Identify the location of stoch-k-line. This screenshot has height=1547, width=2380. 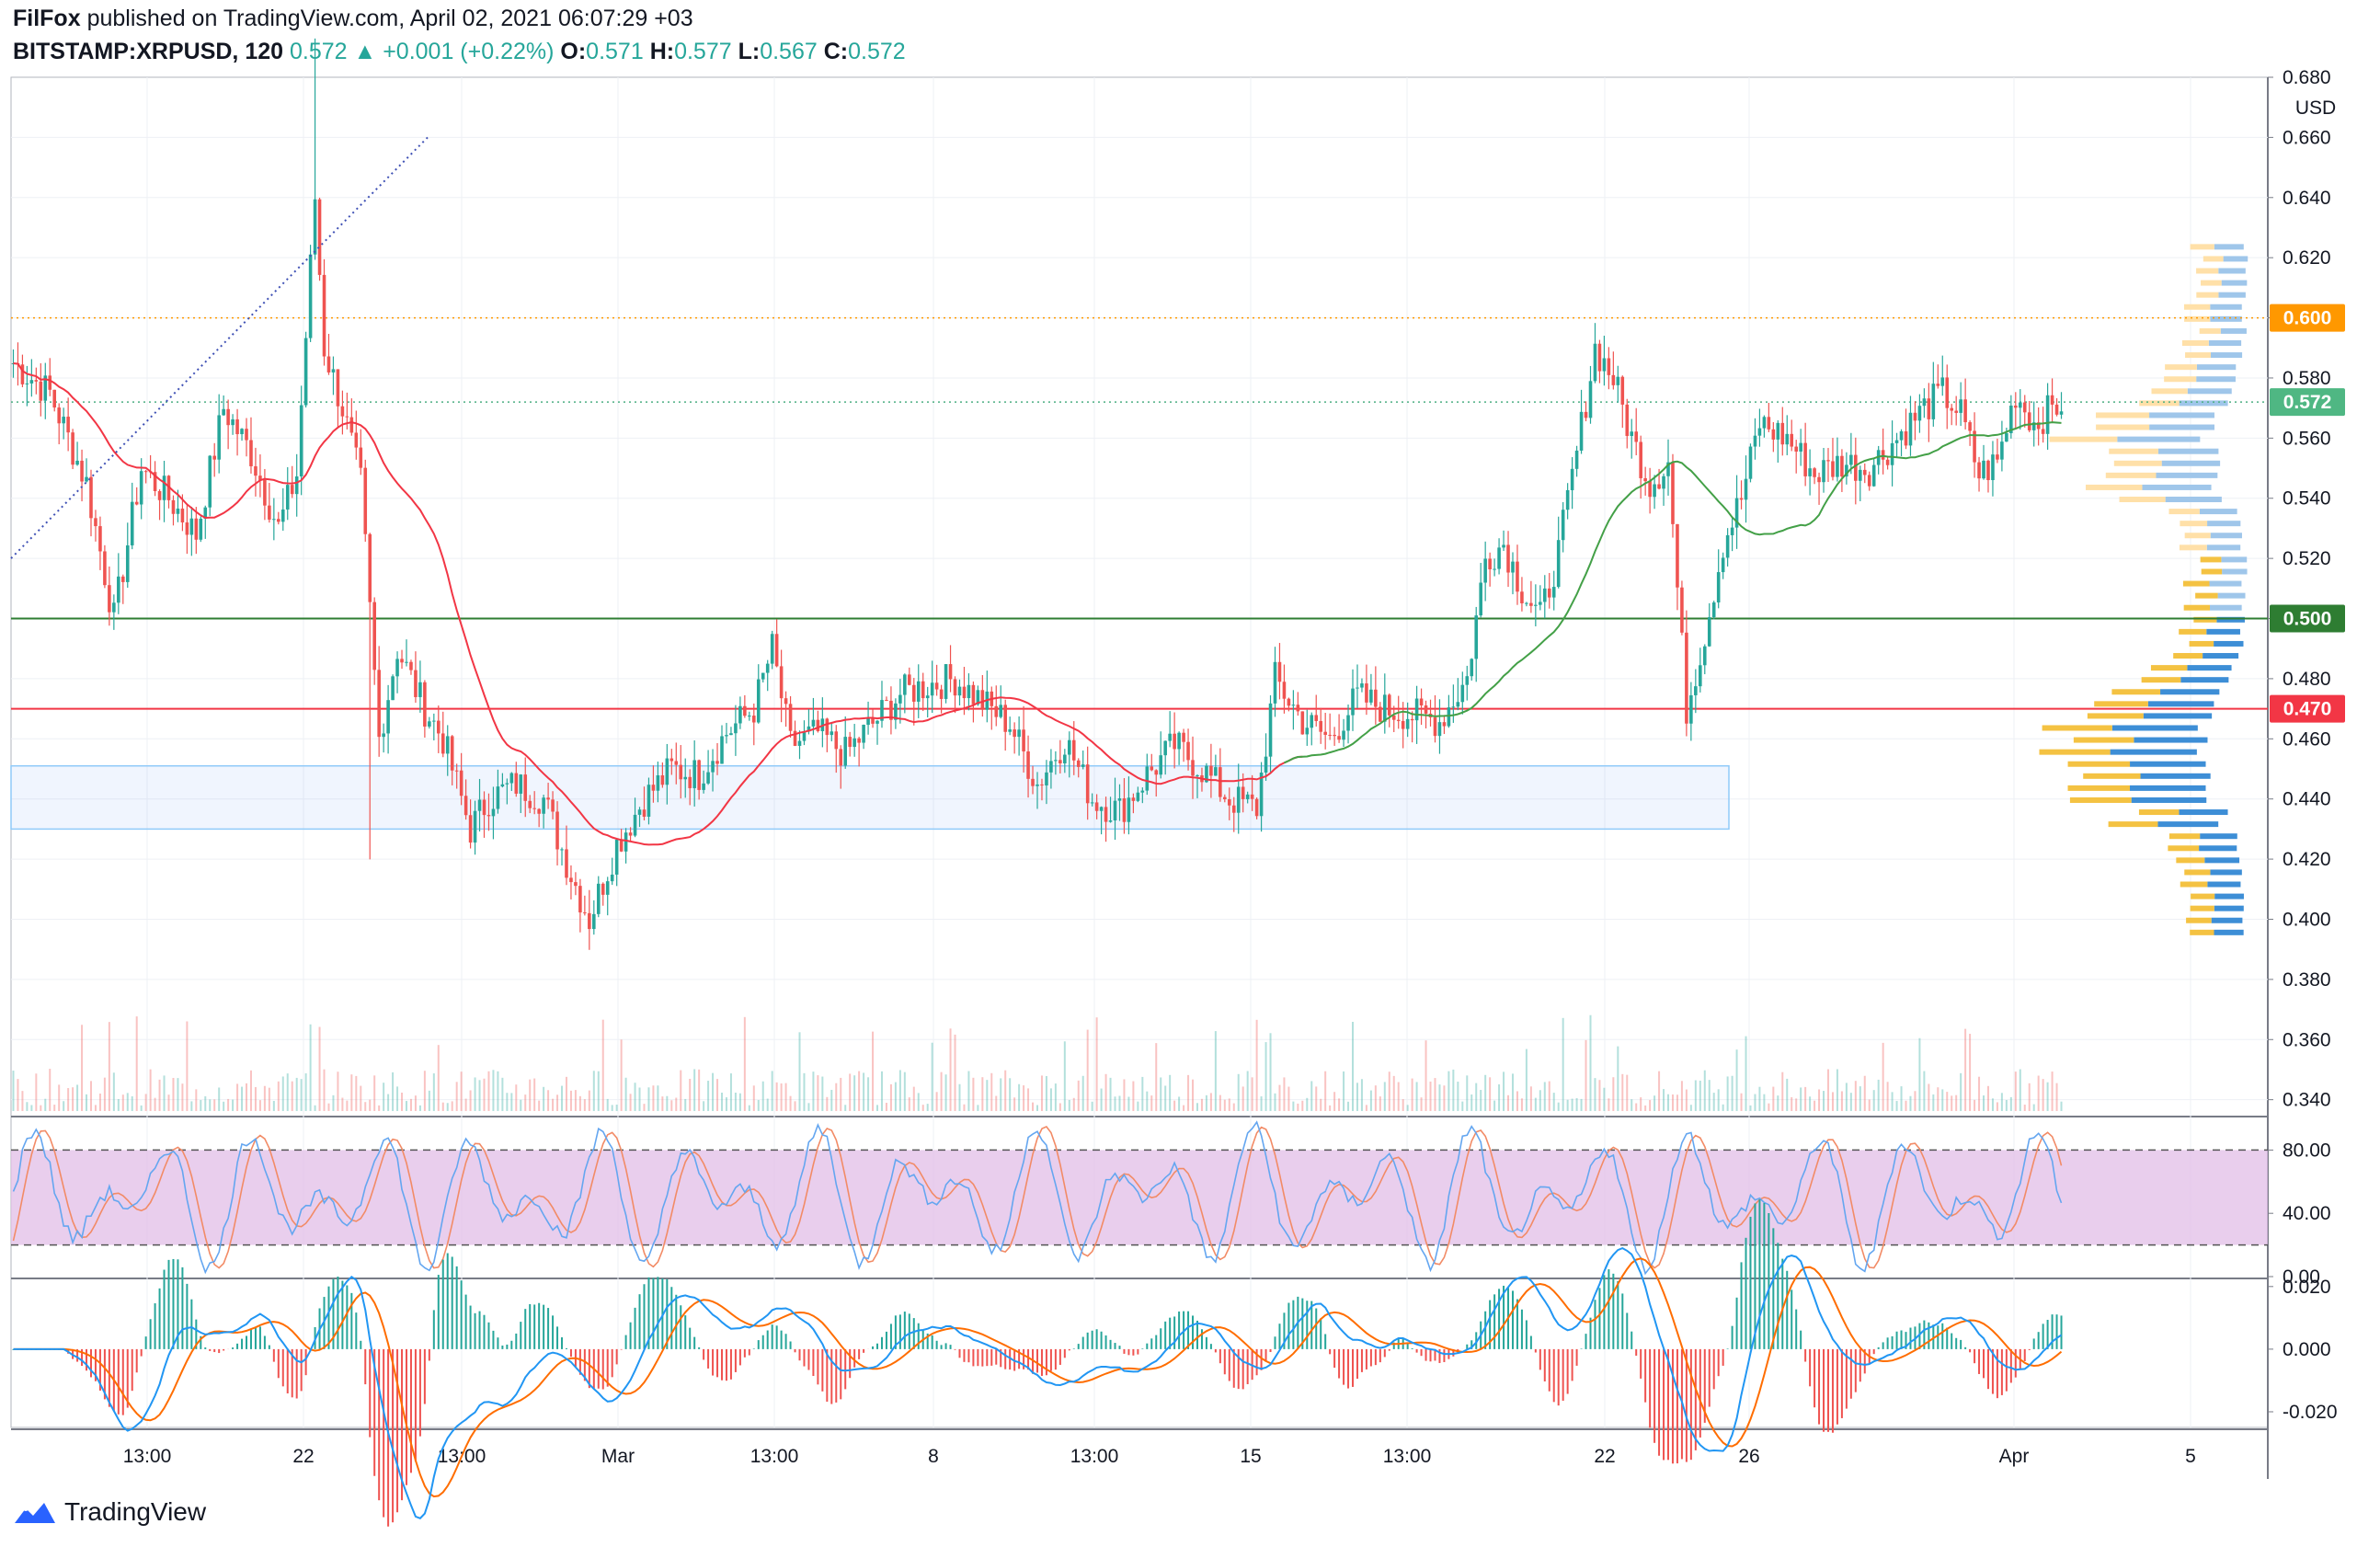
(1037, 1198).